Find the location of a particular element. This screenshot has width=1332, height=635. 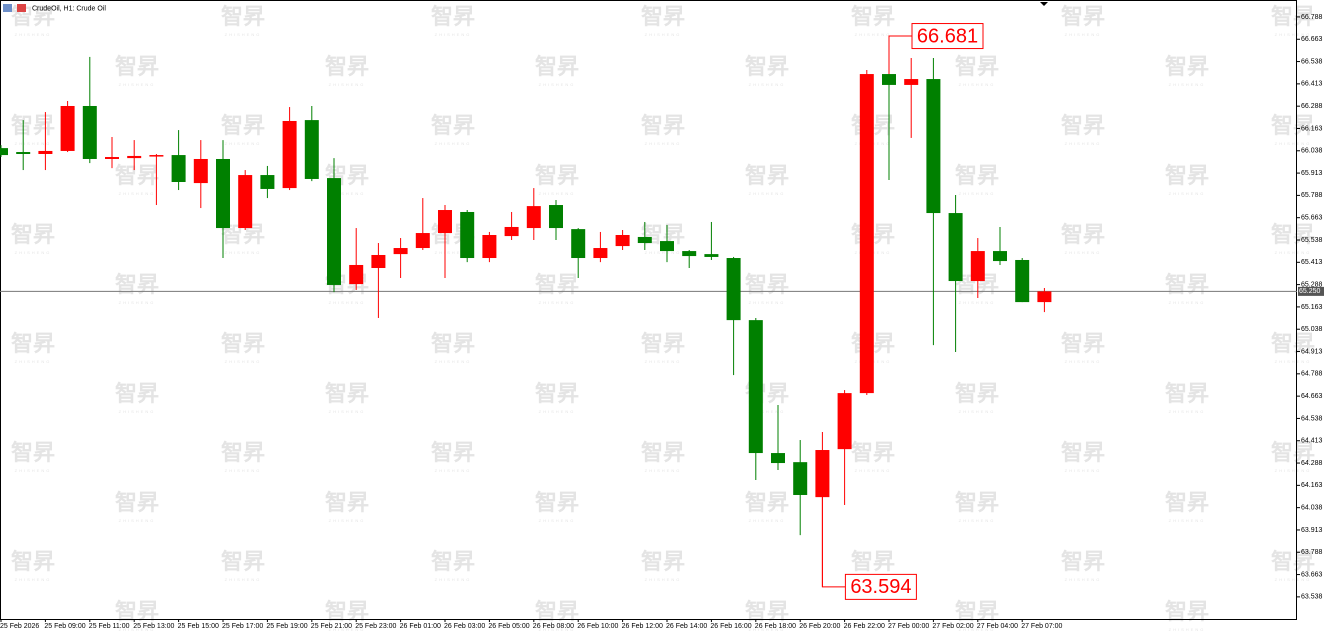

y-tick-label: 64.038 is located at coordinates (1312, 507).